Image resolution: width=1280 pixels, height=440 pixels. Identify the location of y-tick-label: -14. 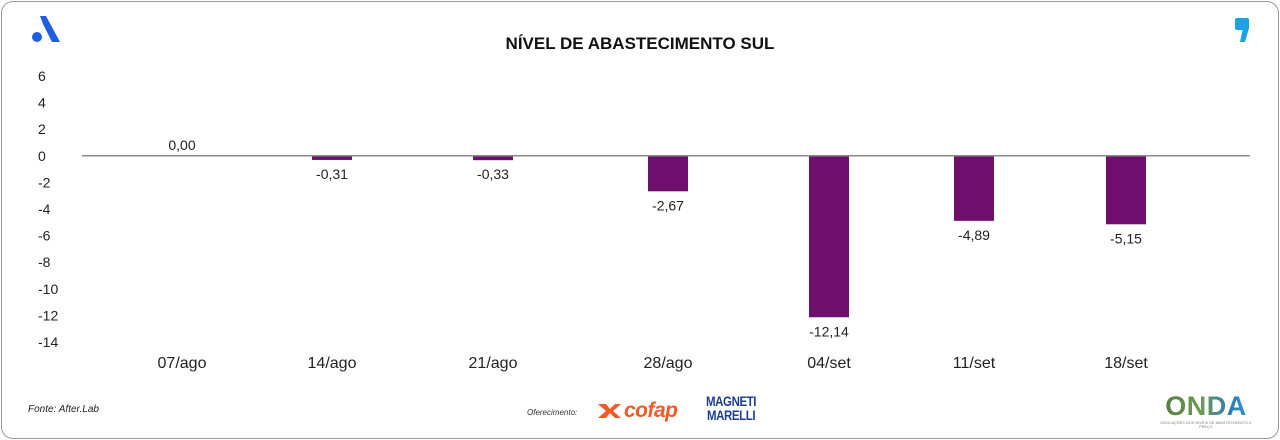
(48, 342).